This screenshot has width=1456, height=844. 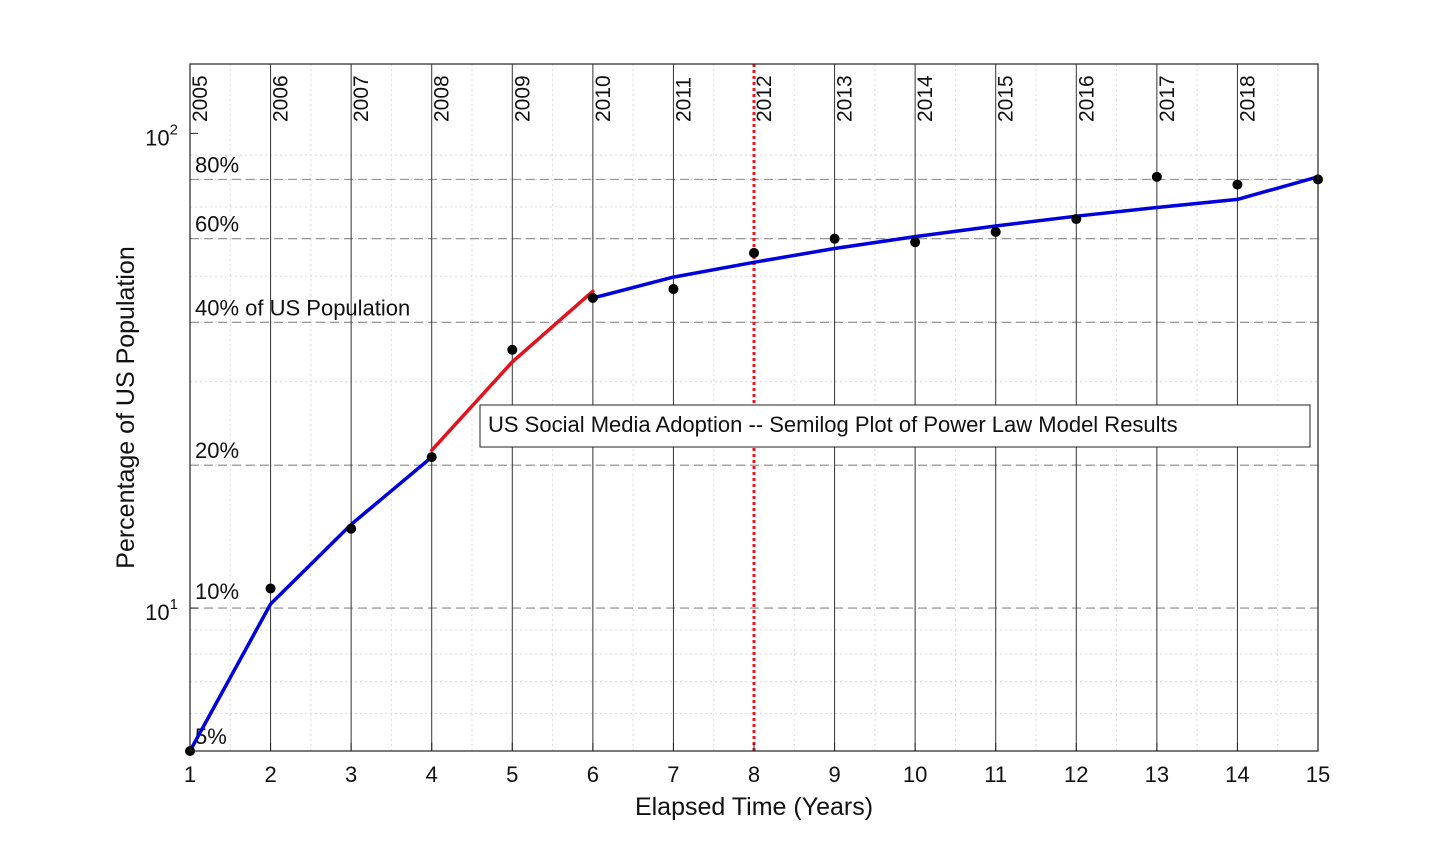 What do you see at coordinates (603, 98) in the screenshot?
I see `year-label: 2010` at bounding box center [603, 98].